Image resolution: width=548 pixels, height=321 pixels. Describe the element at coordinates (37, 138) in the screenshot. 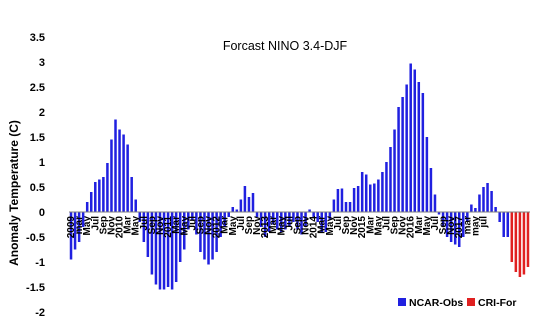

I see `y-tick-label: 1.5` at that location.